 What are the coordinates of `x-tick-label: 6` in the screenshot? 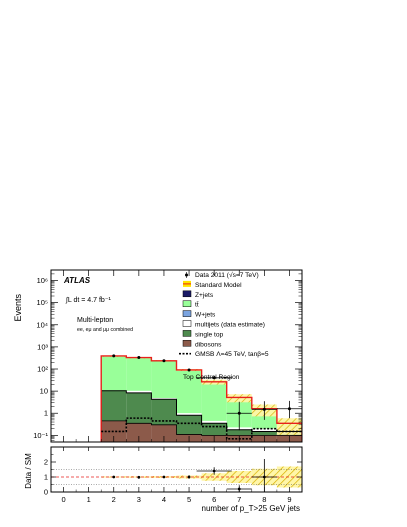 It's located at (214, 499).